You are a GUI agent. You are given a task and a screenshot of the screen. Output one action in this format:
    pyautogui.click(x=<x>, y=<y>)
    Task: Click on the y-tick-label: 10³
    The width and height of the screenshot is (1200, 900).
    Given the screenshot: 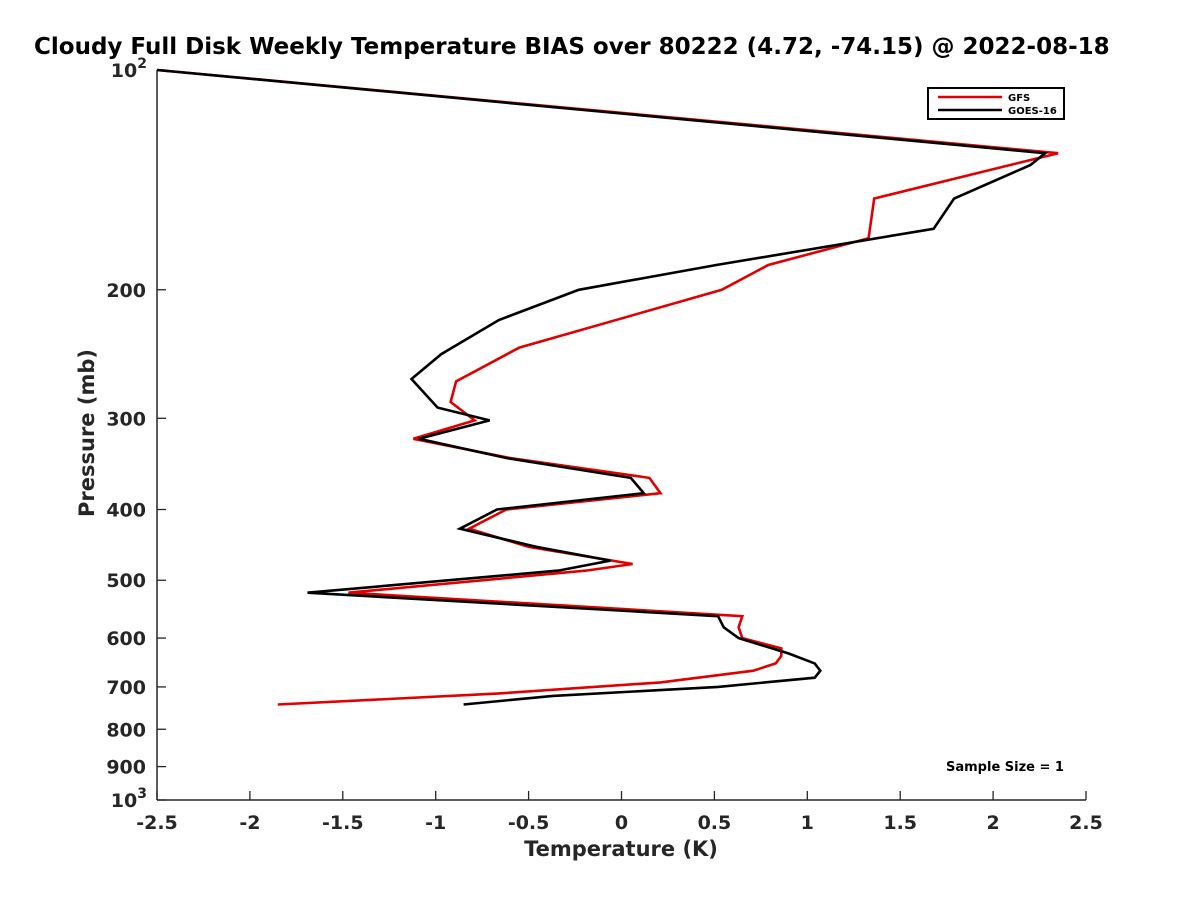 What is the action you would take?
    pyautogui.click(x=129, y=799)
    